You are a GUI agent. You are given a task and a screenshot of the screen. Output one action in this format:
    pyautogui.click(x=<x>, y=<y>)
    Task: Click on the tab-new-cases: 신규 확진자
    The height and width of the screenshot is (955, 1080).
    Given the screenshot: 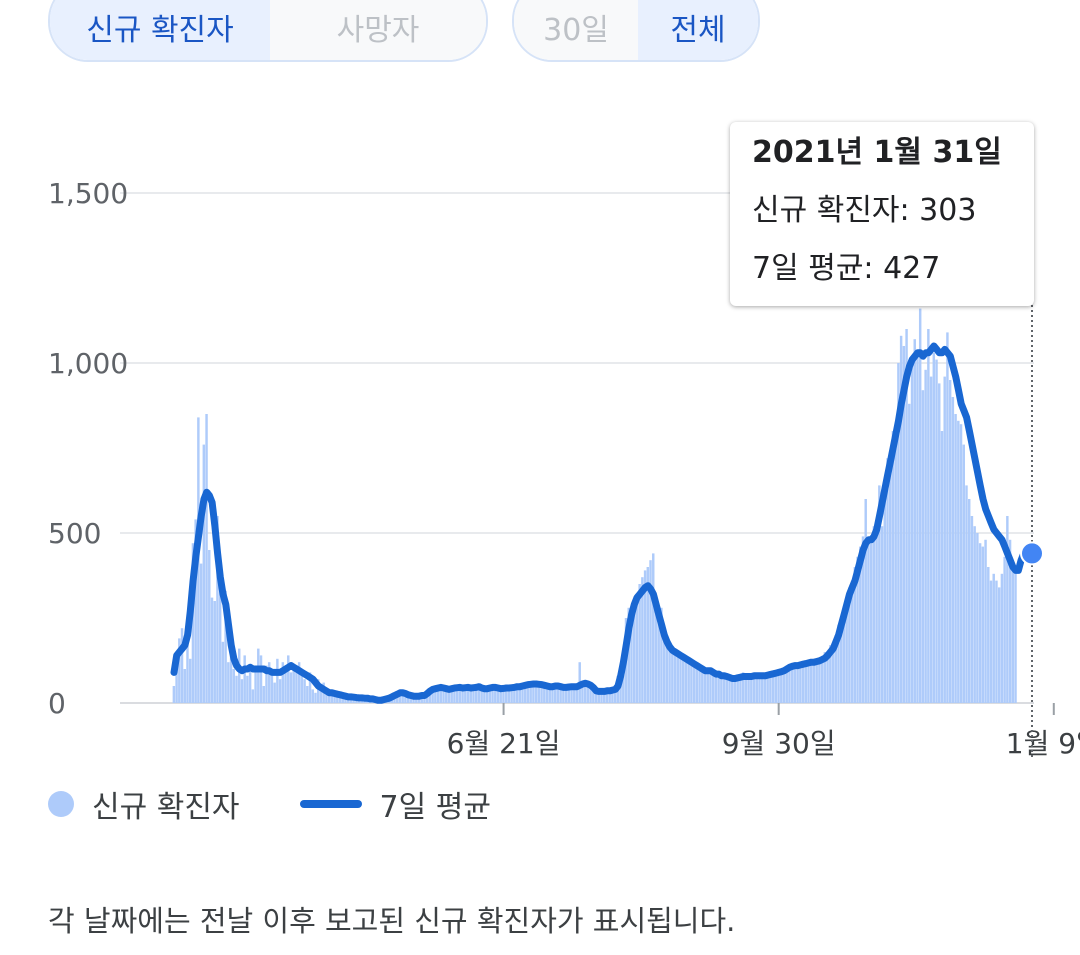 What is the action you would take?
    pyautogui.click(x=160, y=30)
    